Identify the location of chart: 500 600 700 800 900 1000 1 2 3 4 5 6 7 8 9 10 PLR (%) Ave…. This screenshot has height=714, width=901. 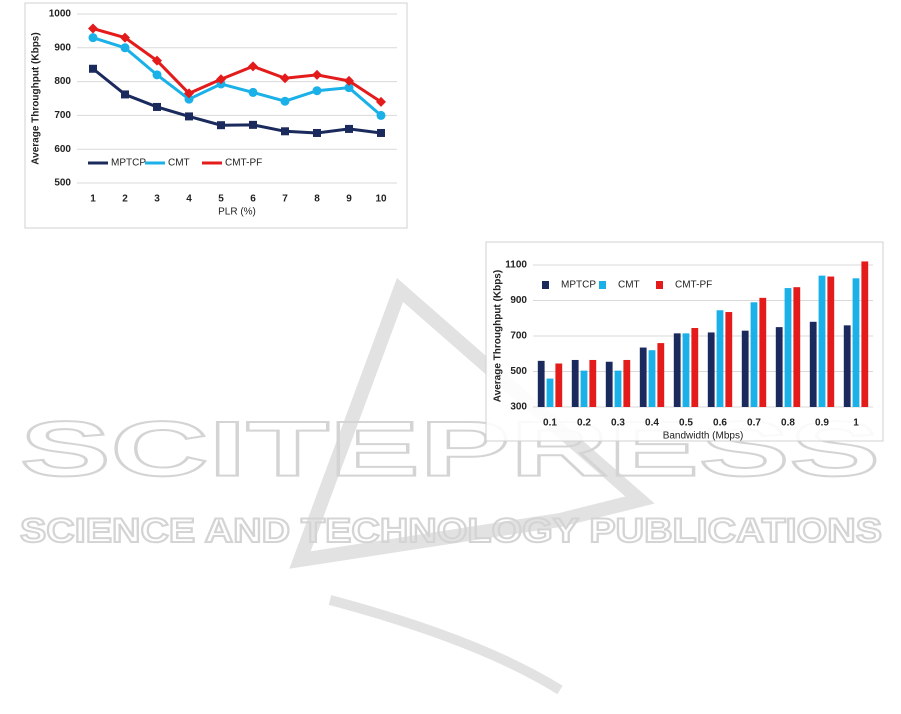
(216, 115).